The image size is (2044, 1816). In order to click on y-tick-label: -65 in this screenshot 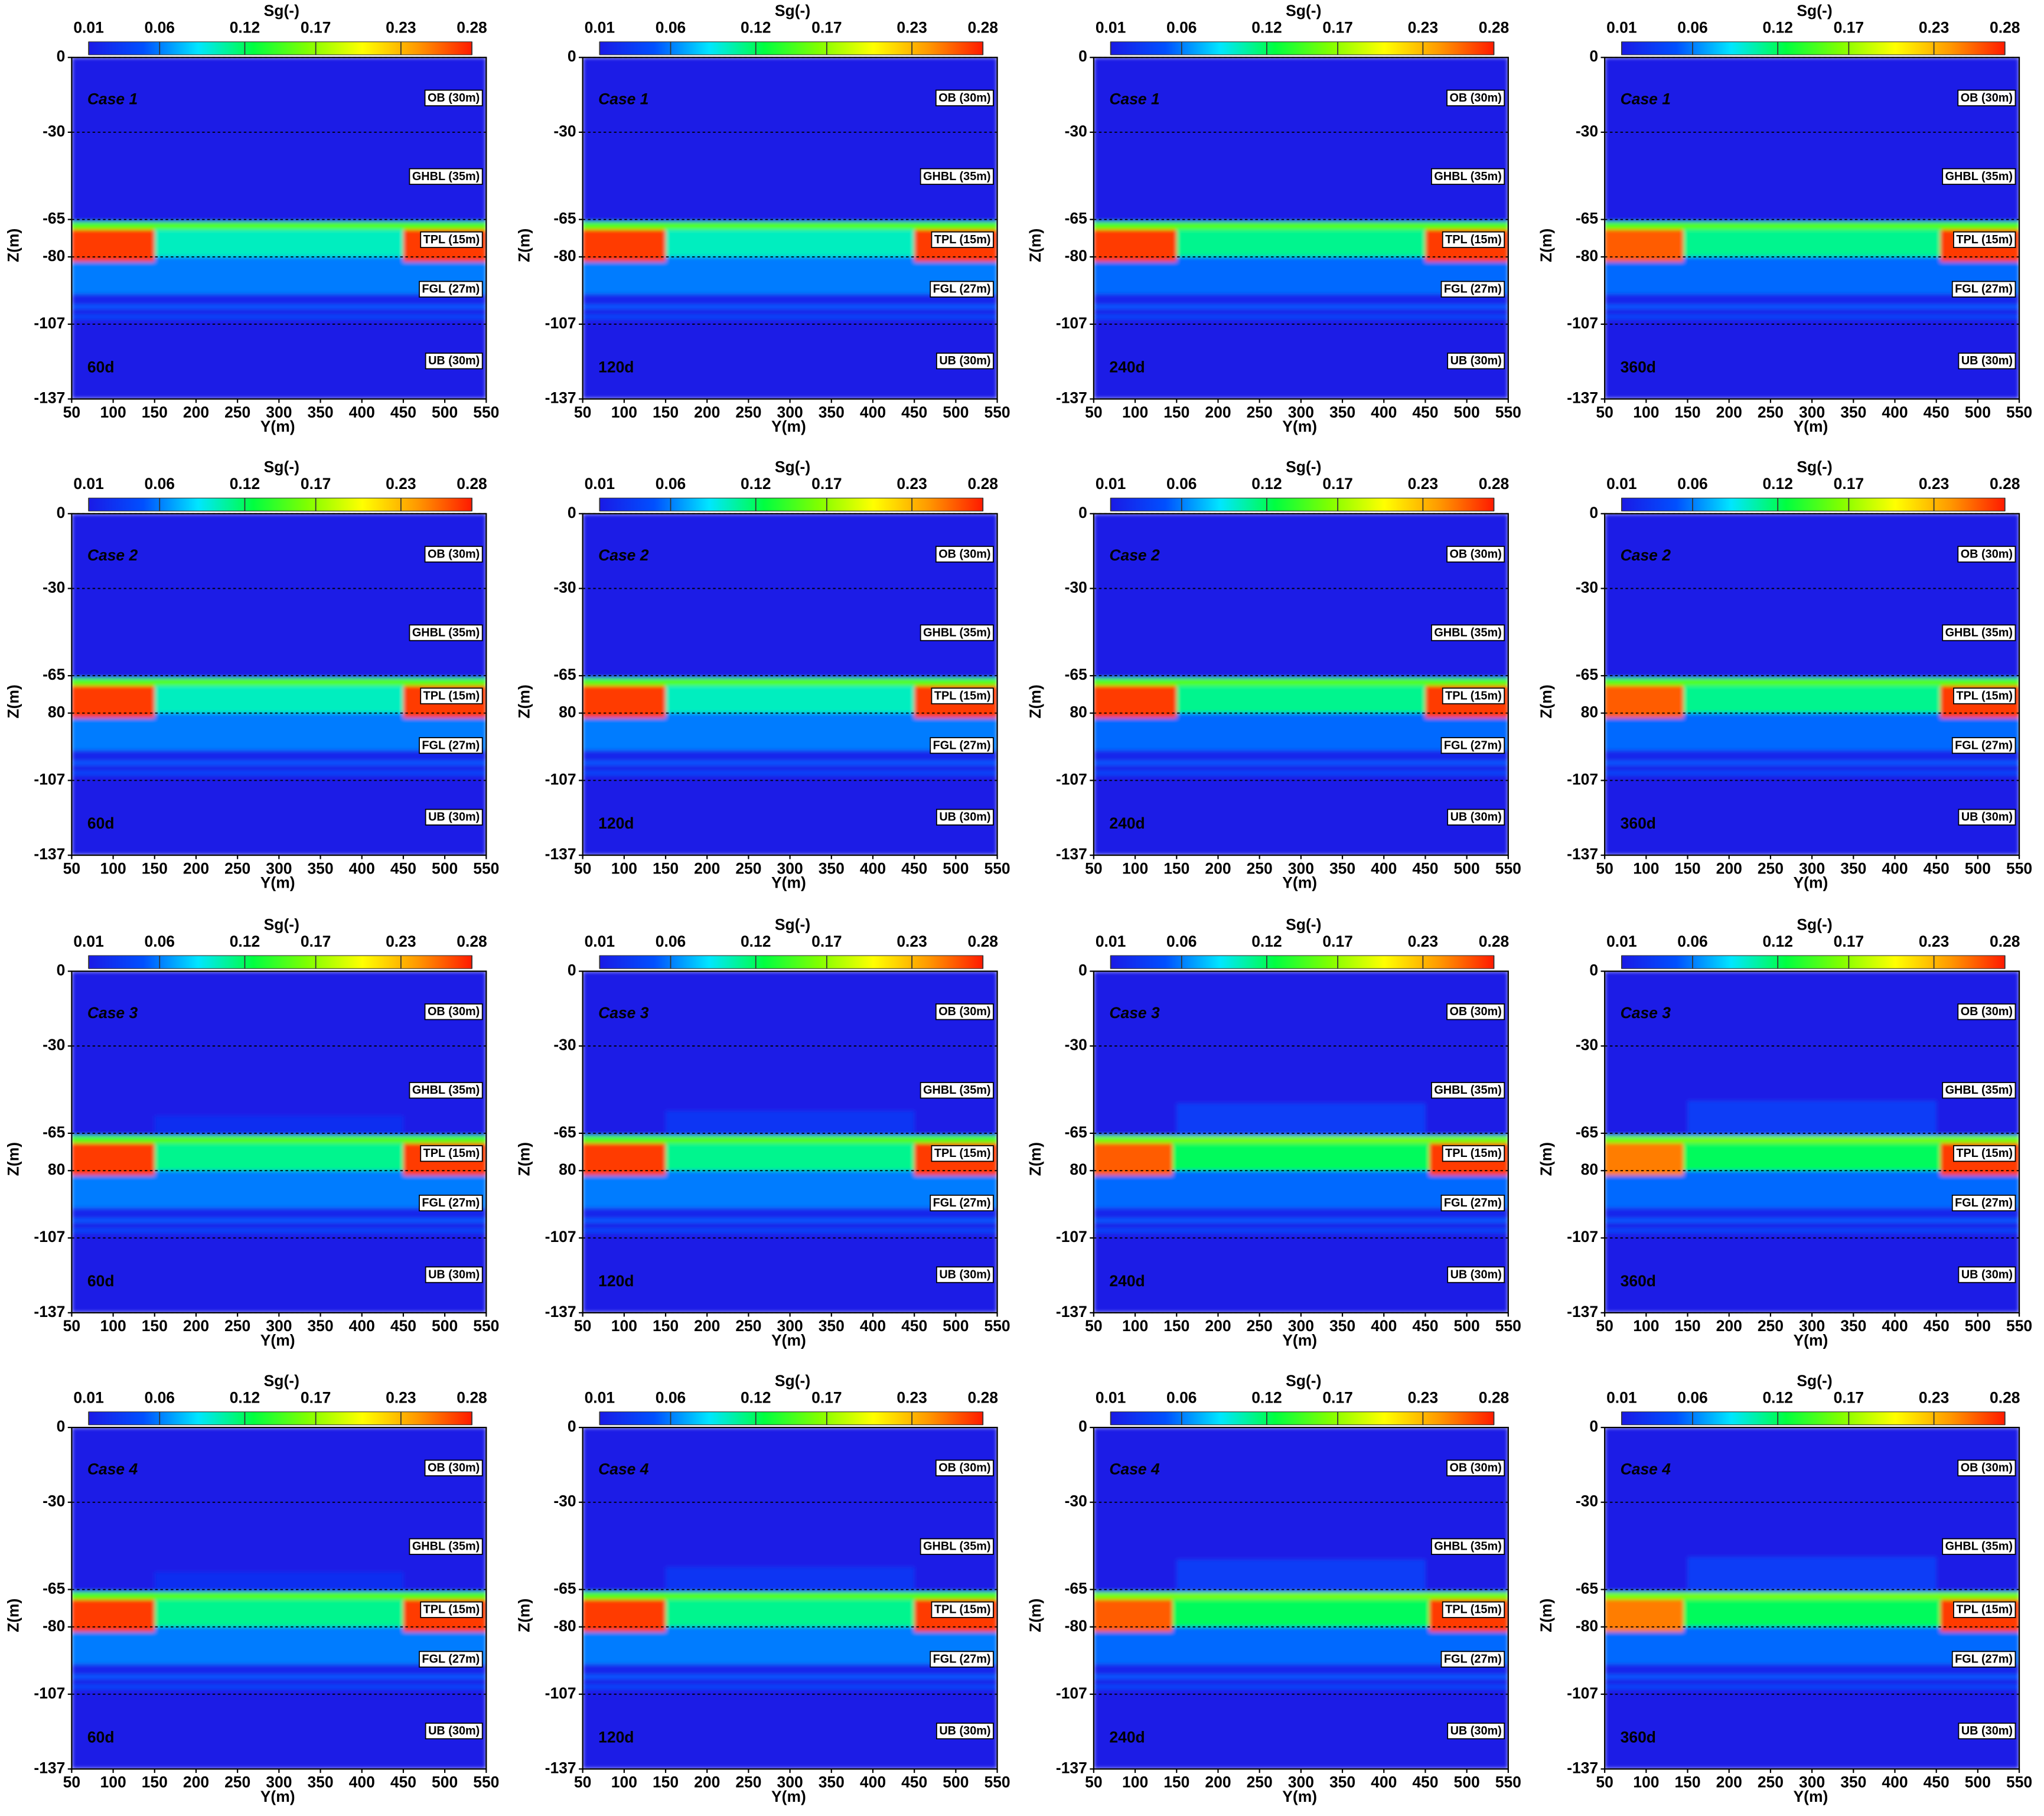, I will do `click(1587, 218)`.